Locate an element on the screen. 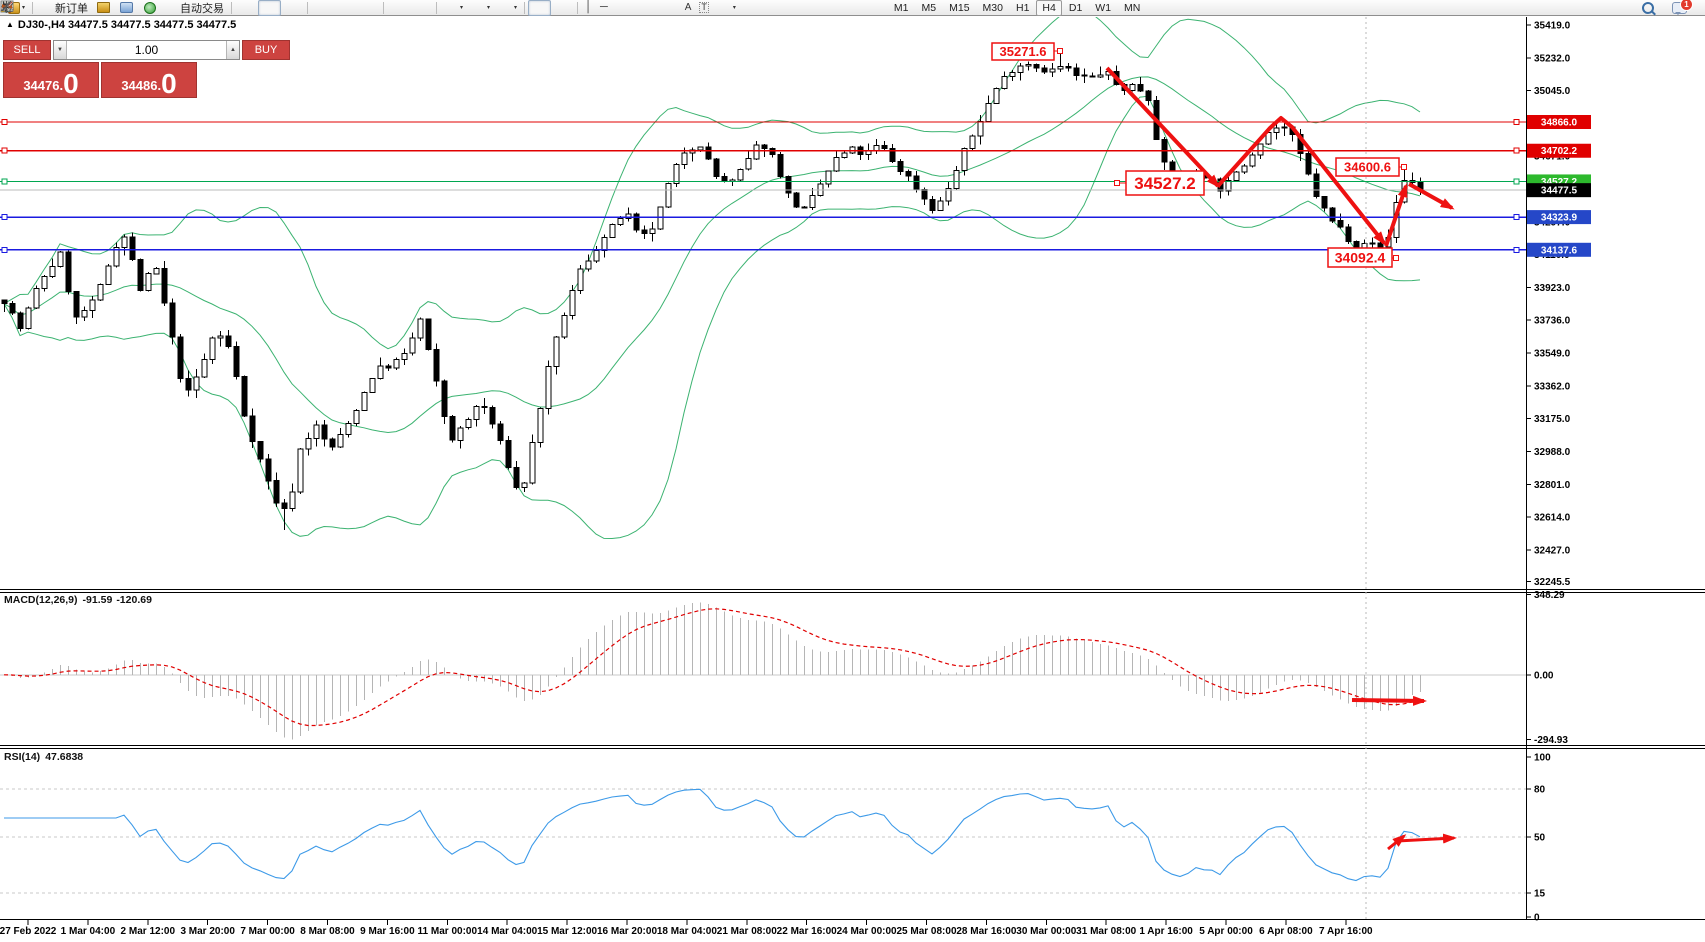 This screenshot has height=942, width=1705. volume-input is located at coordinates (146, 50).